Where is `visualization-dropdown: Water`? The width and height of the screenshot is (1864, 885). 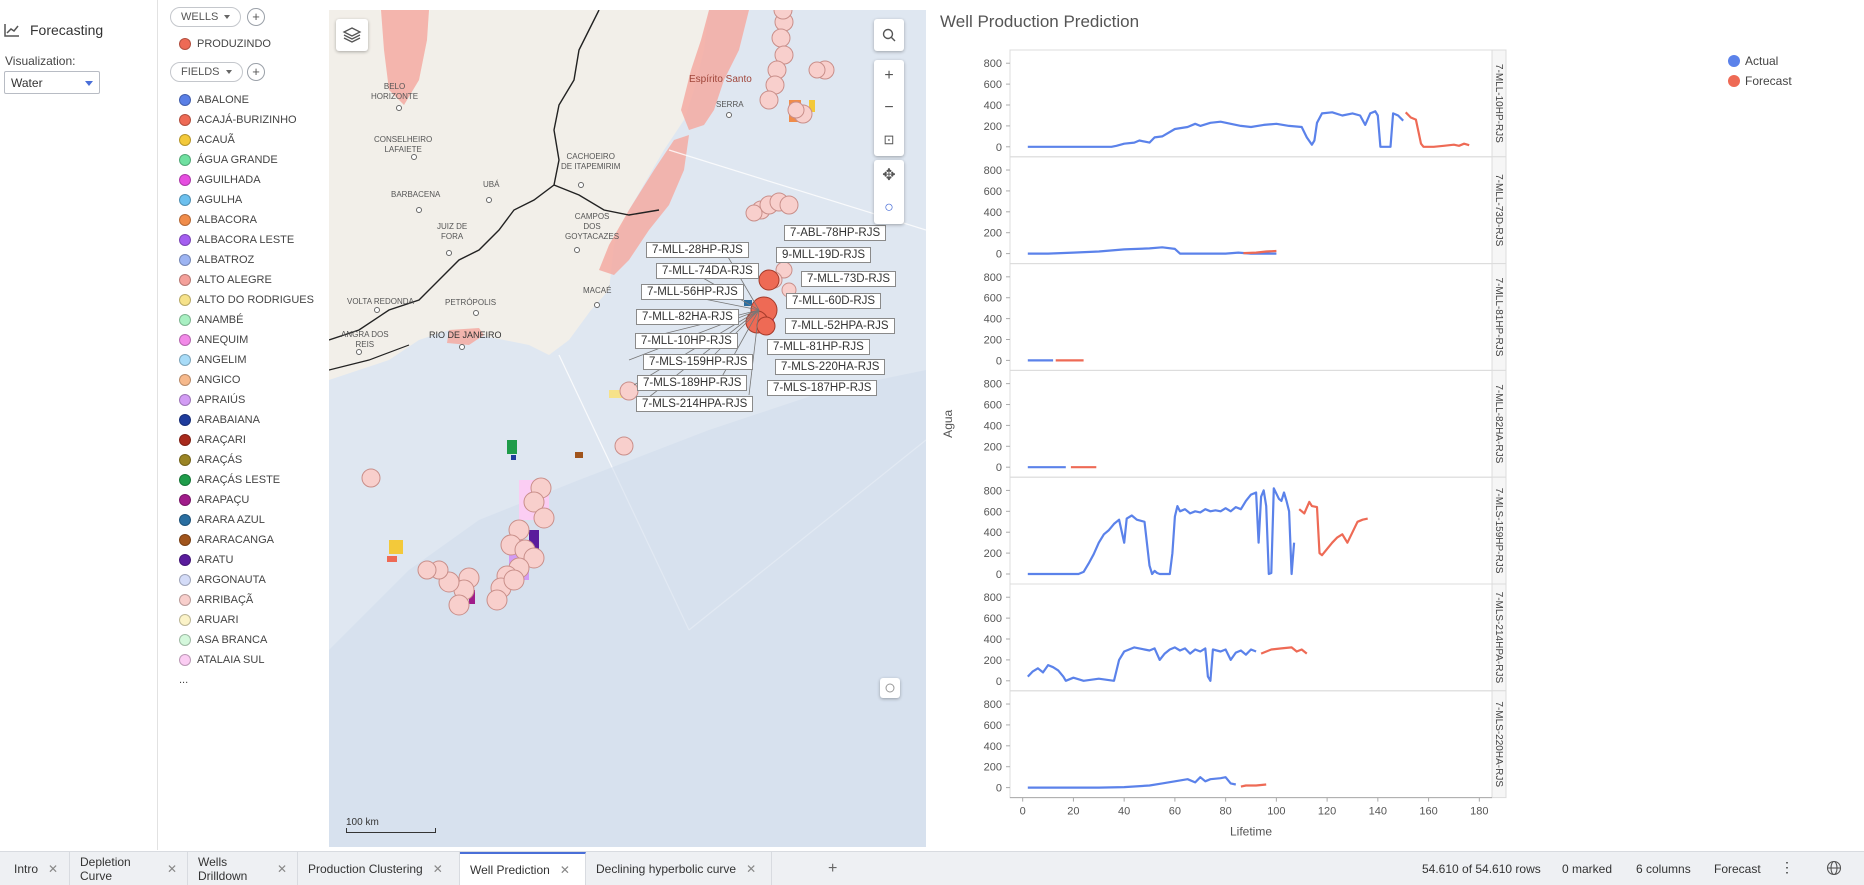 visualization-dropdown: Water is located at coordinates (52, 82).